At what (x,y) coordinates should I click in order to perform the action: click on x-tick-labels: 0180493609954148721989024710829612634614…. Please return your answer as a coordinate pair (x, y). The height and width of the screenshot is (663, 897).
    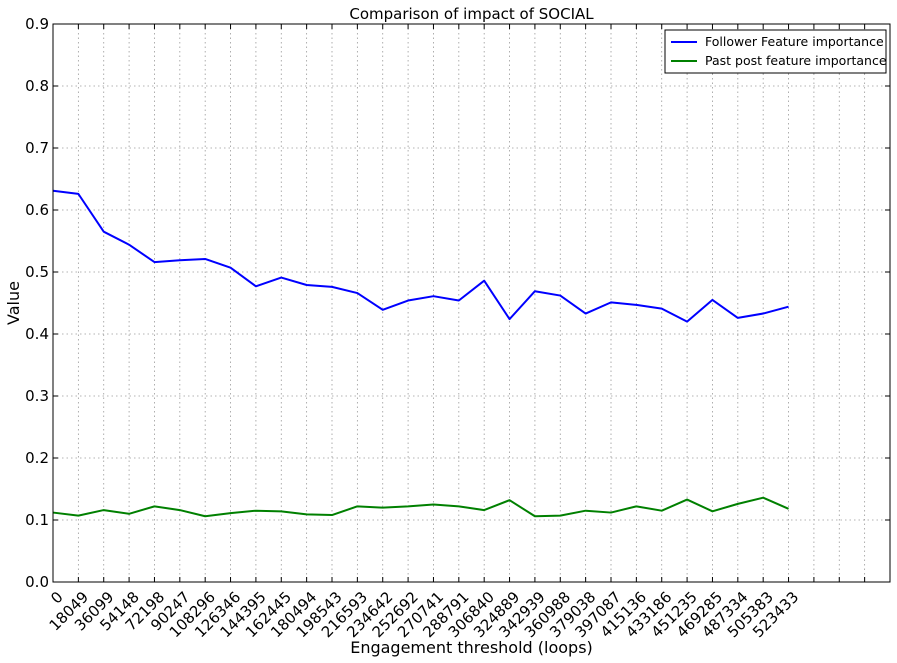
    Looking at the image, I should click on (424, 614).